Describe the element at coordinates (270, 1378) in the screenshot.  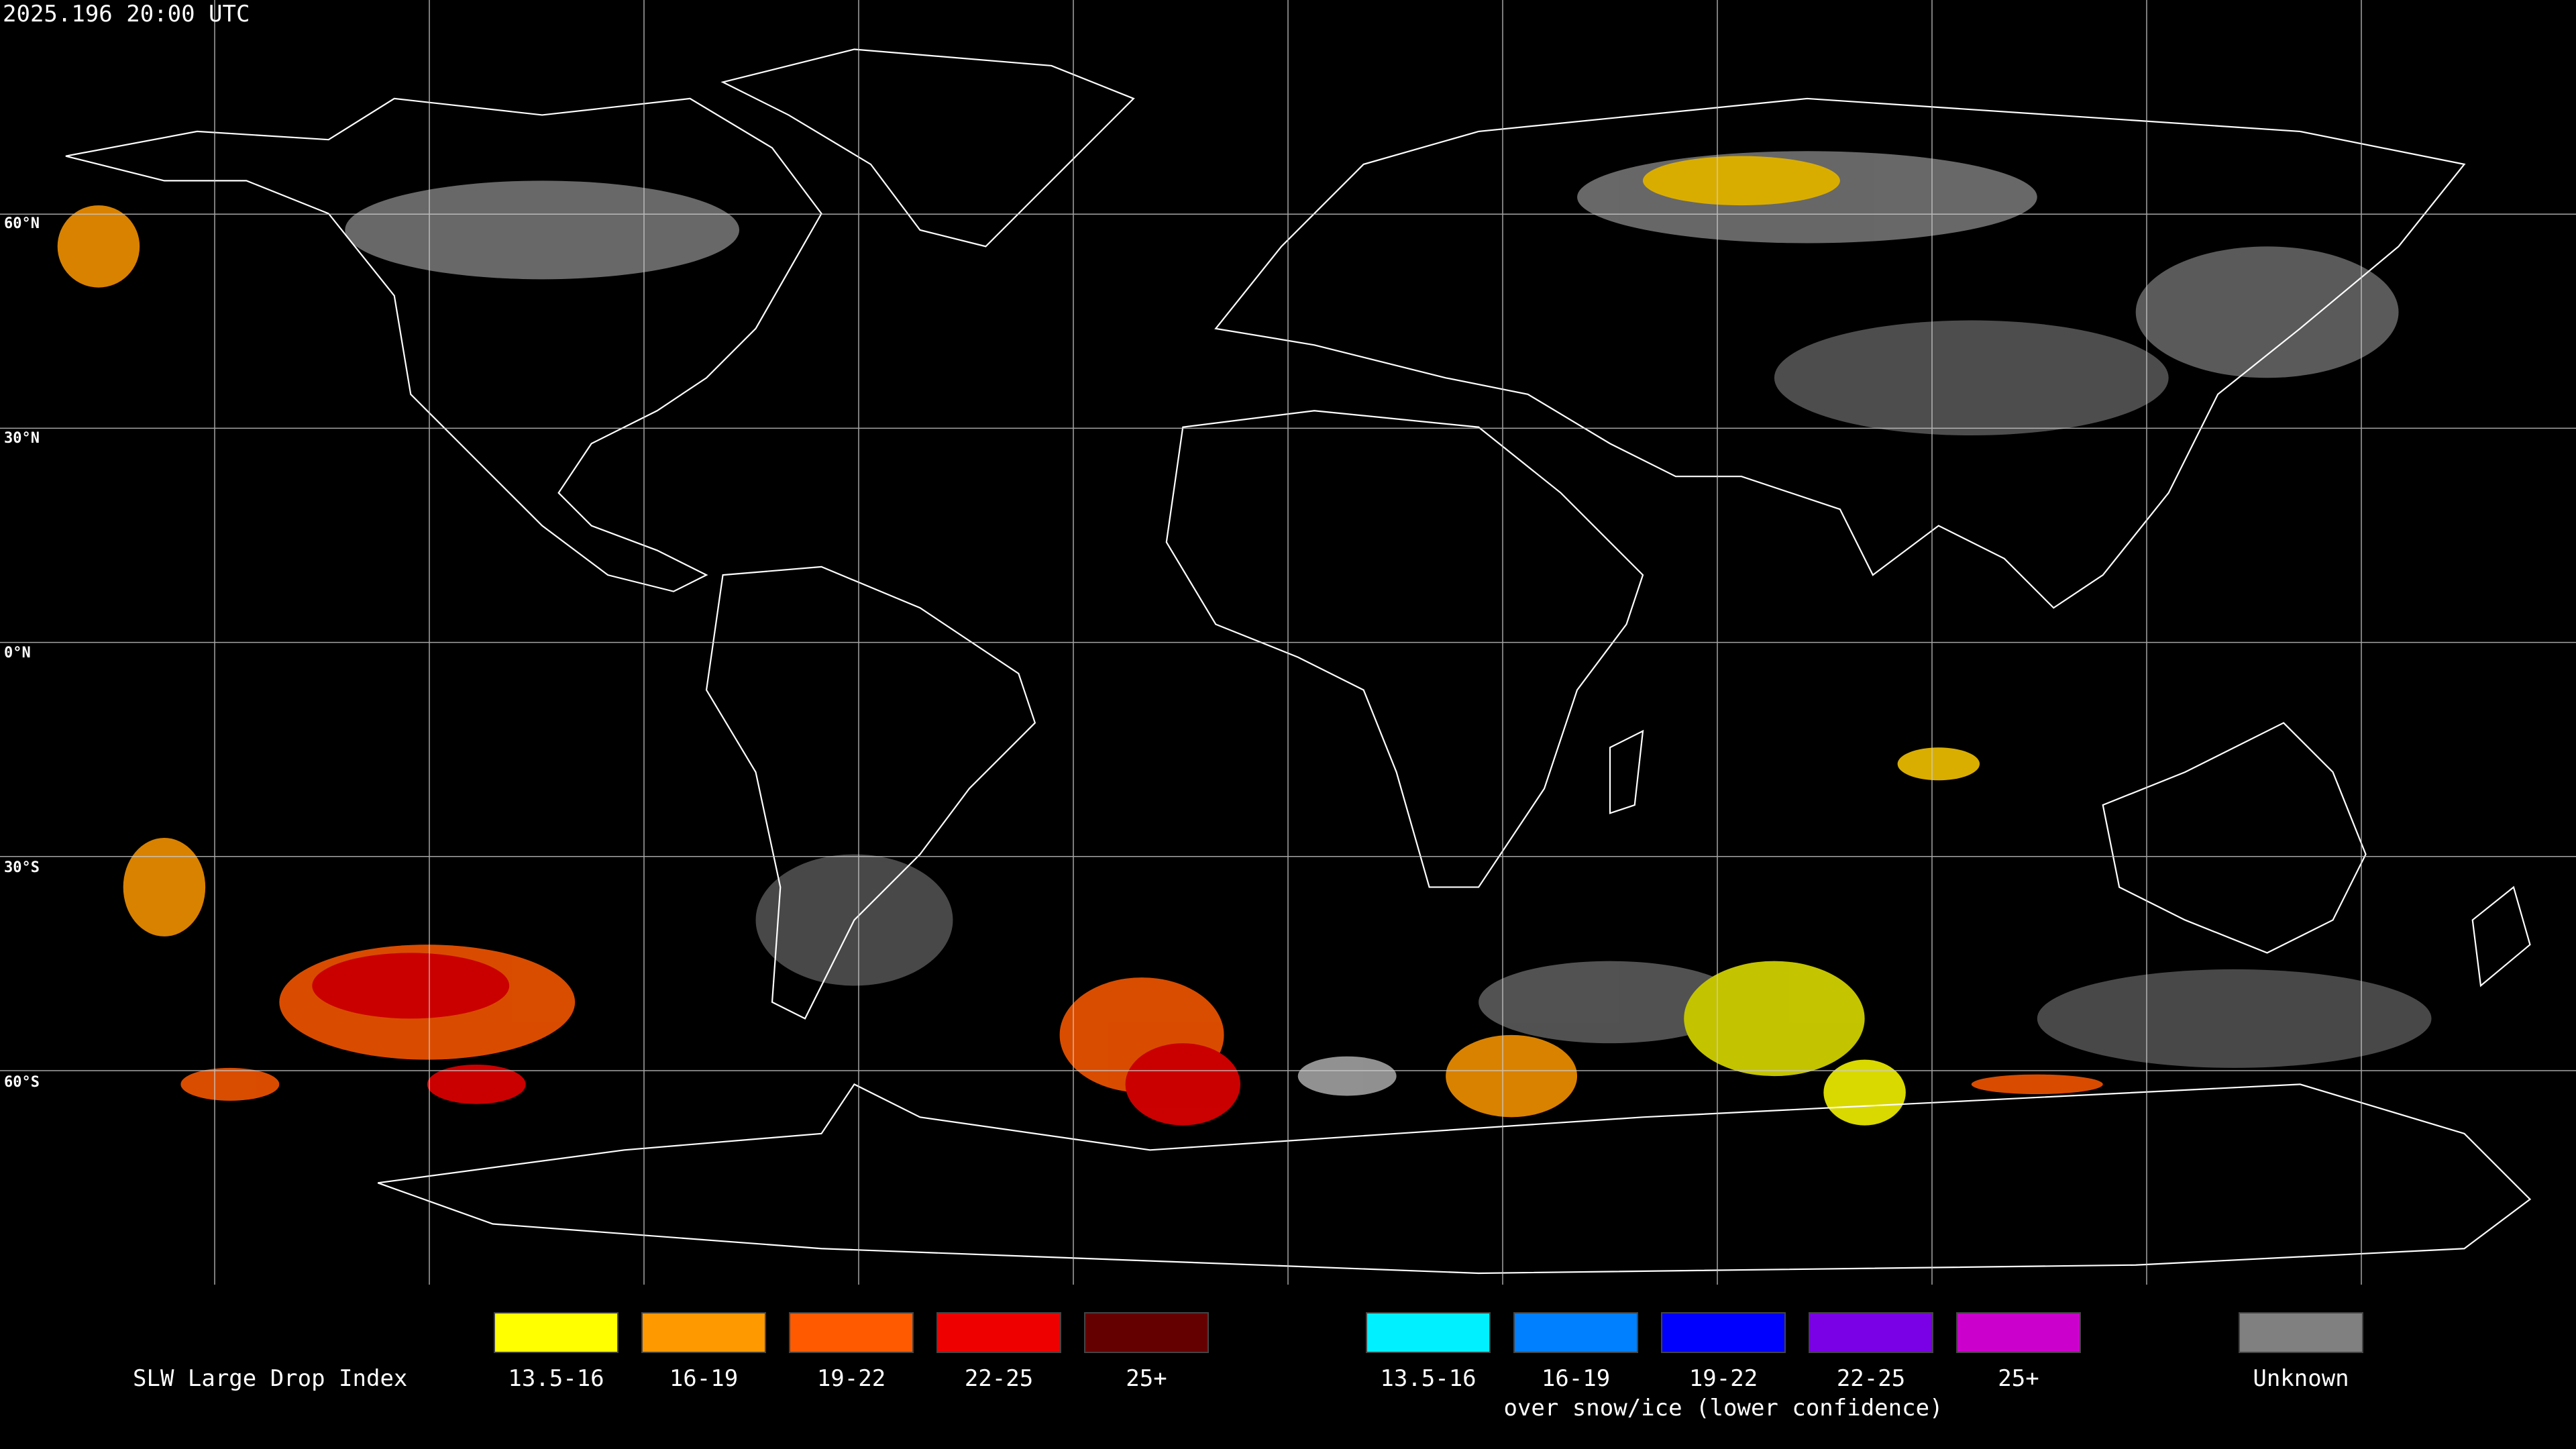
I see `legend-title: SLW Large Drop Index` at that location.